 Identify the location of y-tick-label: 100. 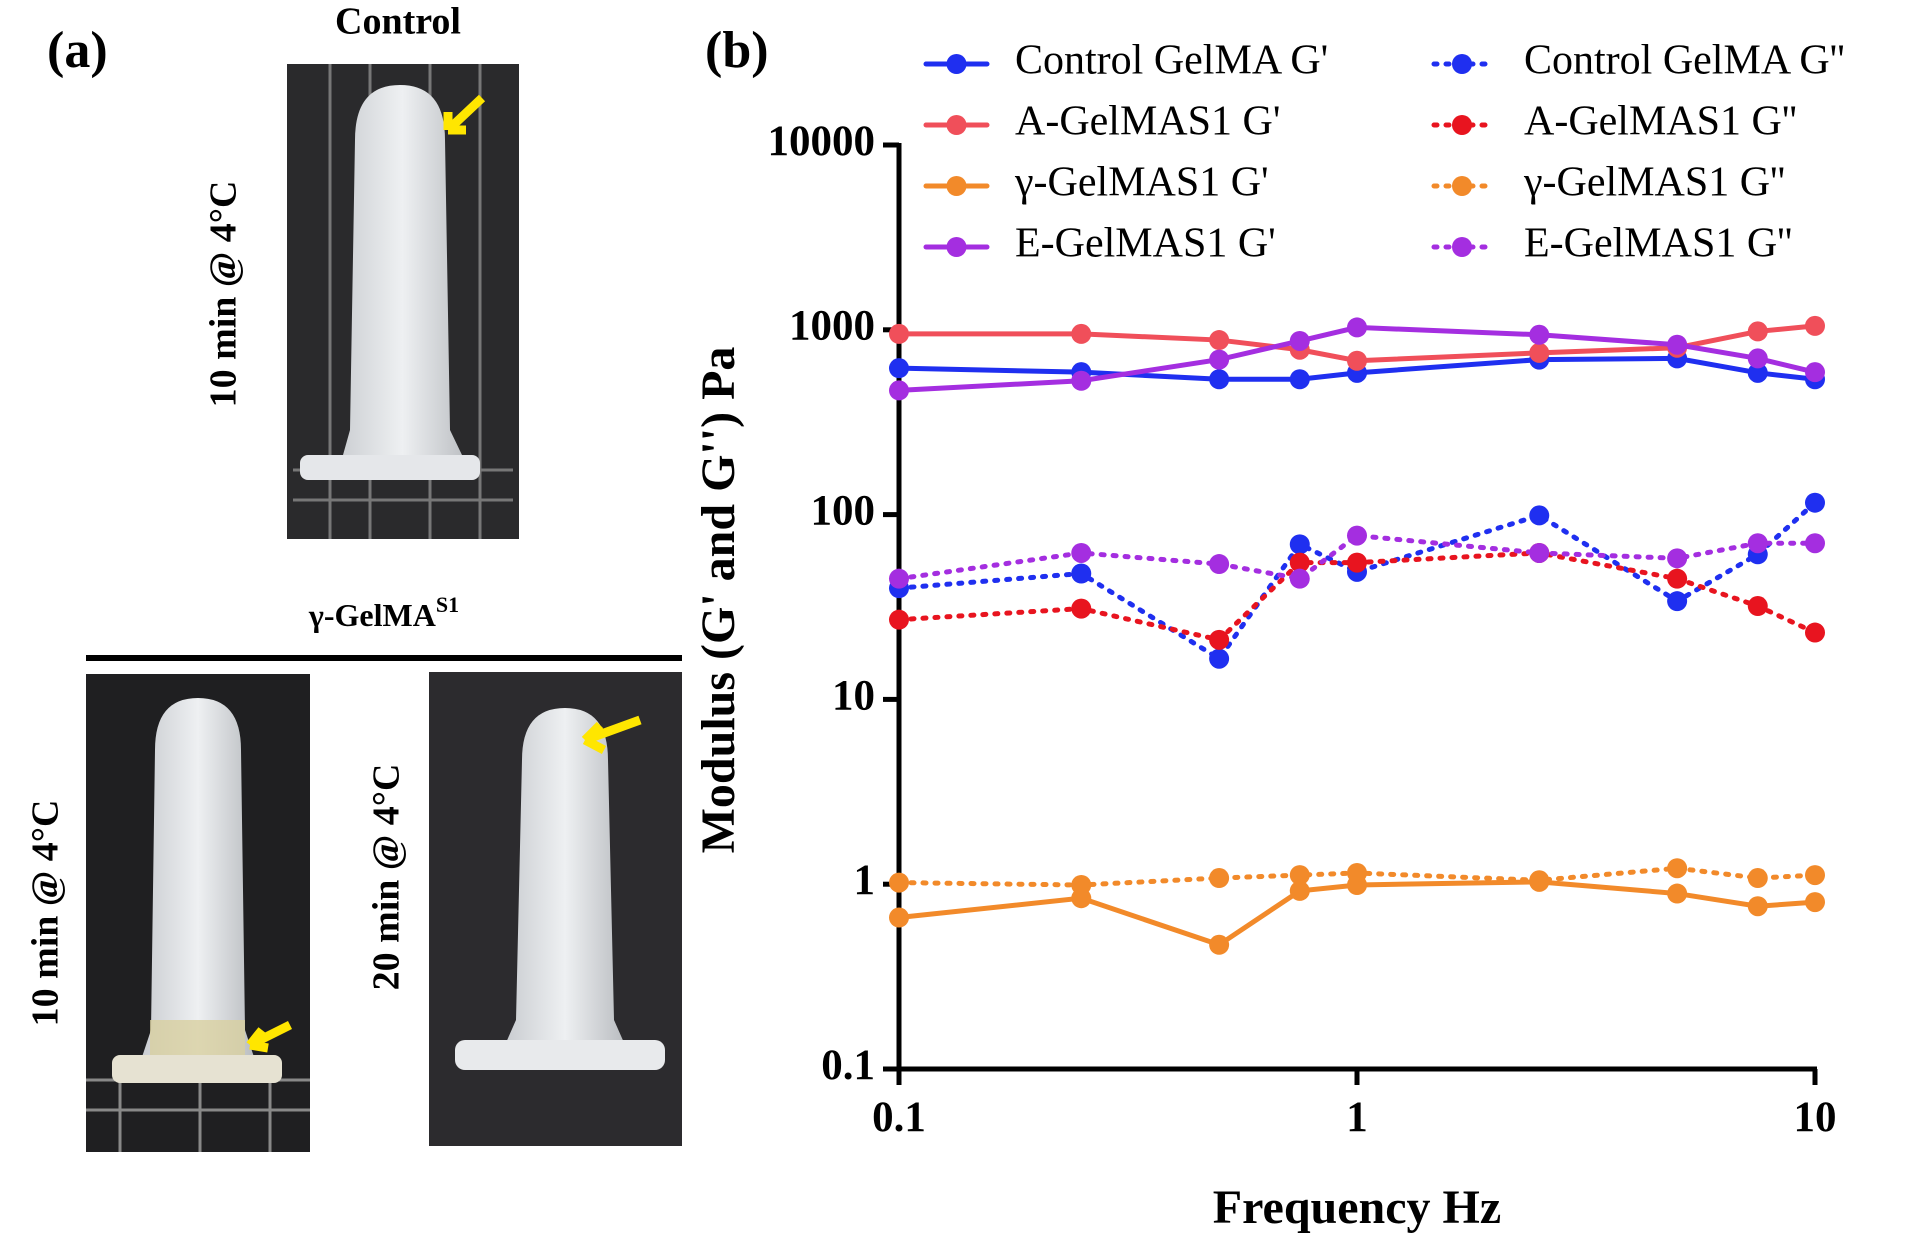
(843, 510).